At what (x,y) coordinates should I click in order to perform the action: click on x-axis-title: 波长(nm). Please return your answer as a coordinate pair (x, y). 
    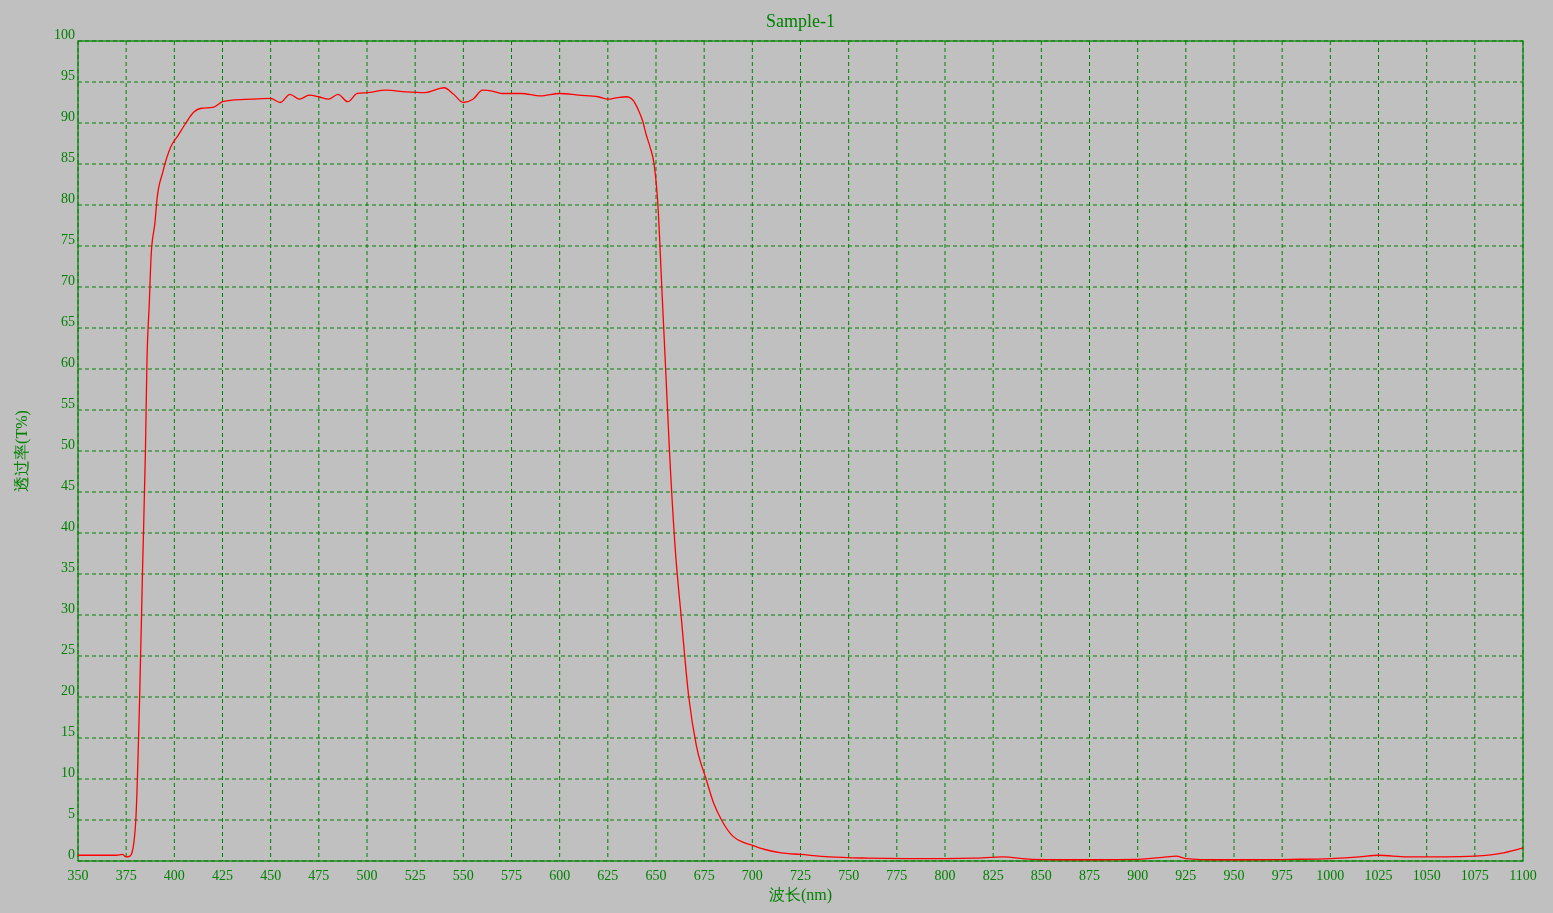
    Looking at the image, I should click on (800, 895).